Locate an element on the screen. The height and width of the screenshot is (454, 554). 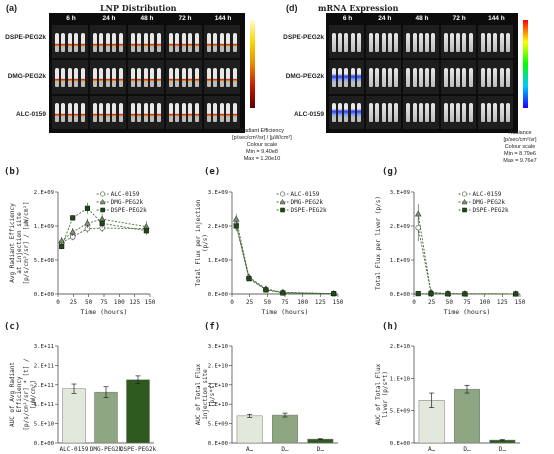
panel-d-row-label-0: DSPE-PEG2k is located at coordinates (303, 37).